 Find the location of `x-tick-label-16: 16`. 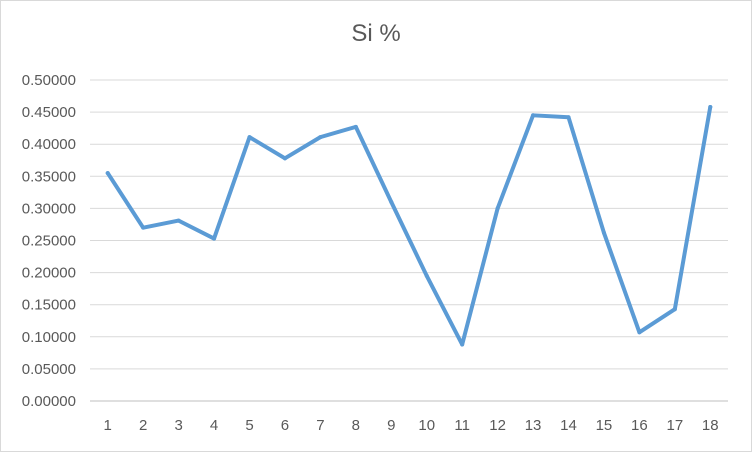

x-tick-label-16: 16 is located at coordinates (639, 425).